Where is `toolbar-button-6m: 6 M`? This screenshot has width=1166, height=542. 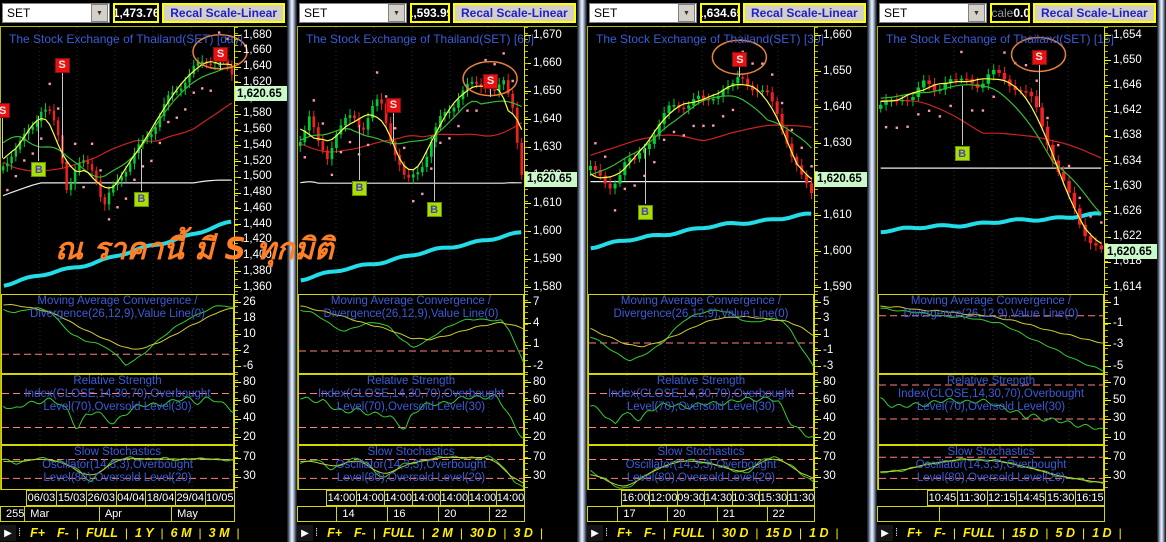
toolbar-button-6m: 6 M is located at coordinates (181, 533).